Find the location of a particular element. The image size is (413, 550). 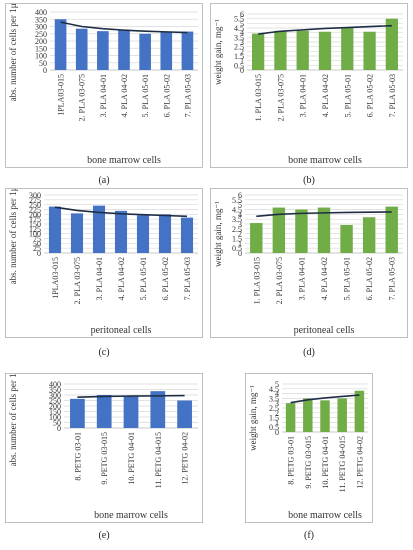

y-tick-label: 4 is located at coordinates (277, 394).